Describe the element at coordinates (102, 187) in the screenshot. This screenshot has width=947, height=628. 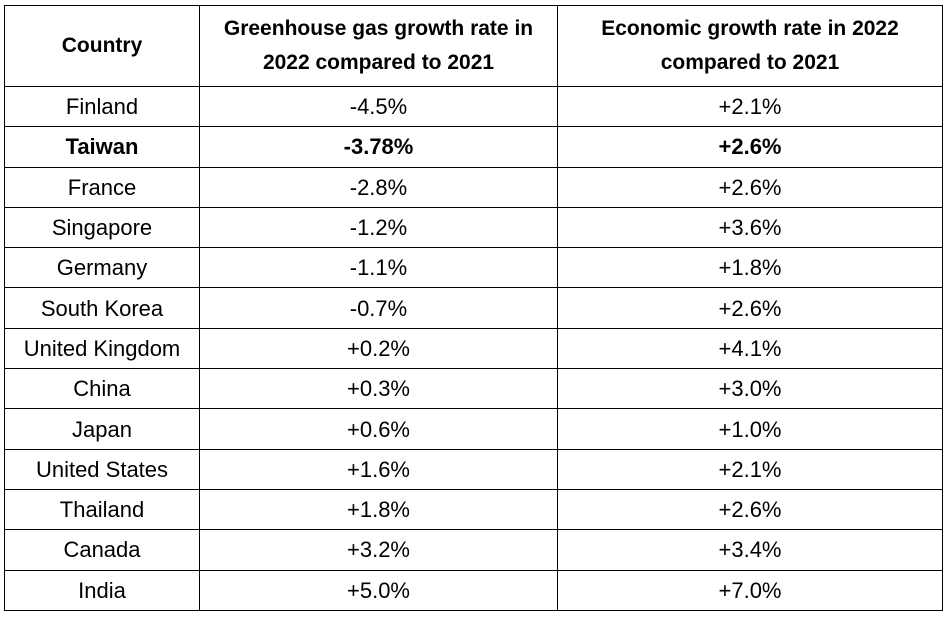
I see `country-cell: France` at that location.